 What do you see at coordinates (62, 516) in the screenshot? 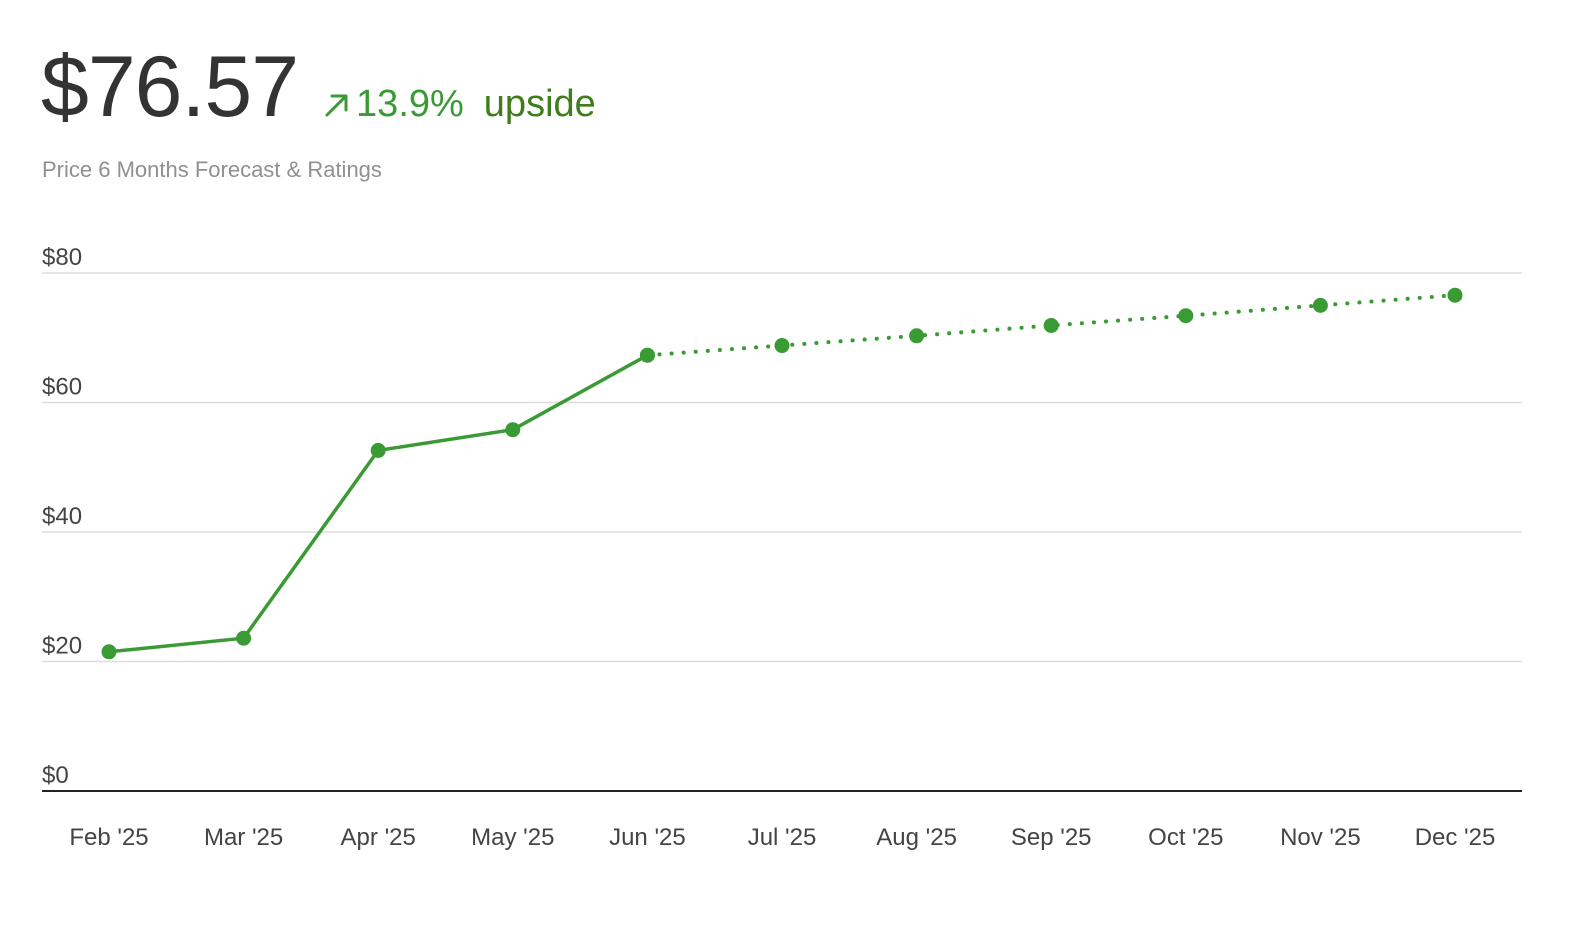
I see `y-tick-label: $40` at bounding box center [62, 516].